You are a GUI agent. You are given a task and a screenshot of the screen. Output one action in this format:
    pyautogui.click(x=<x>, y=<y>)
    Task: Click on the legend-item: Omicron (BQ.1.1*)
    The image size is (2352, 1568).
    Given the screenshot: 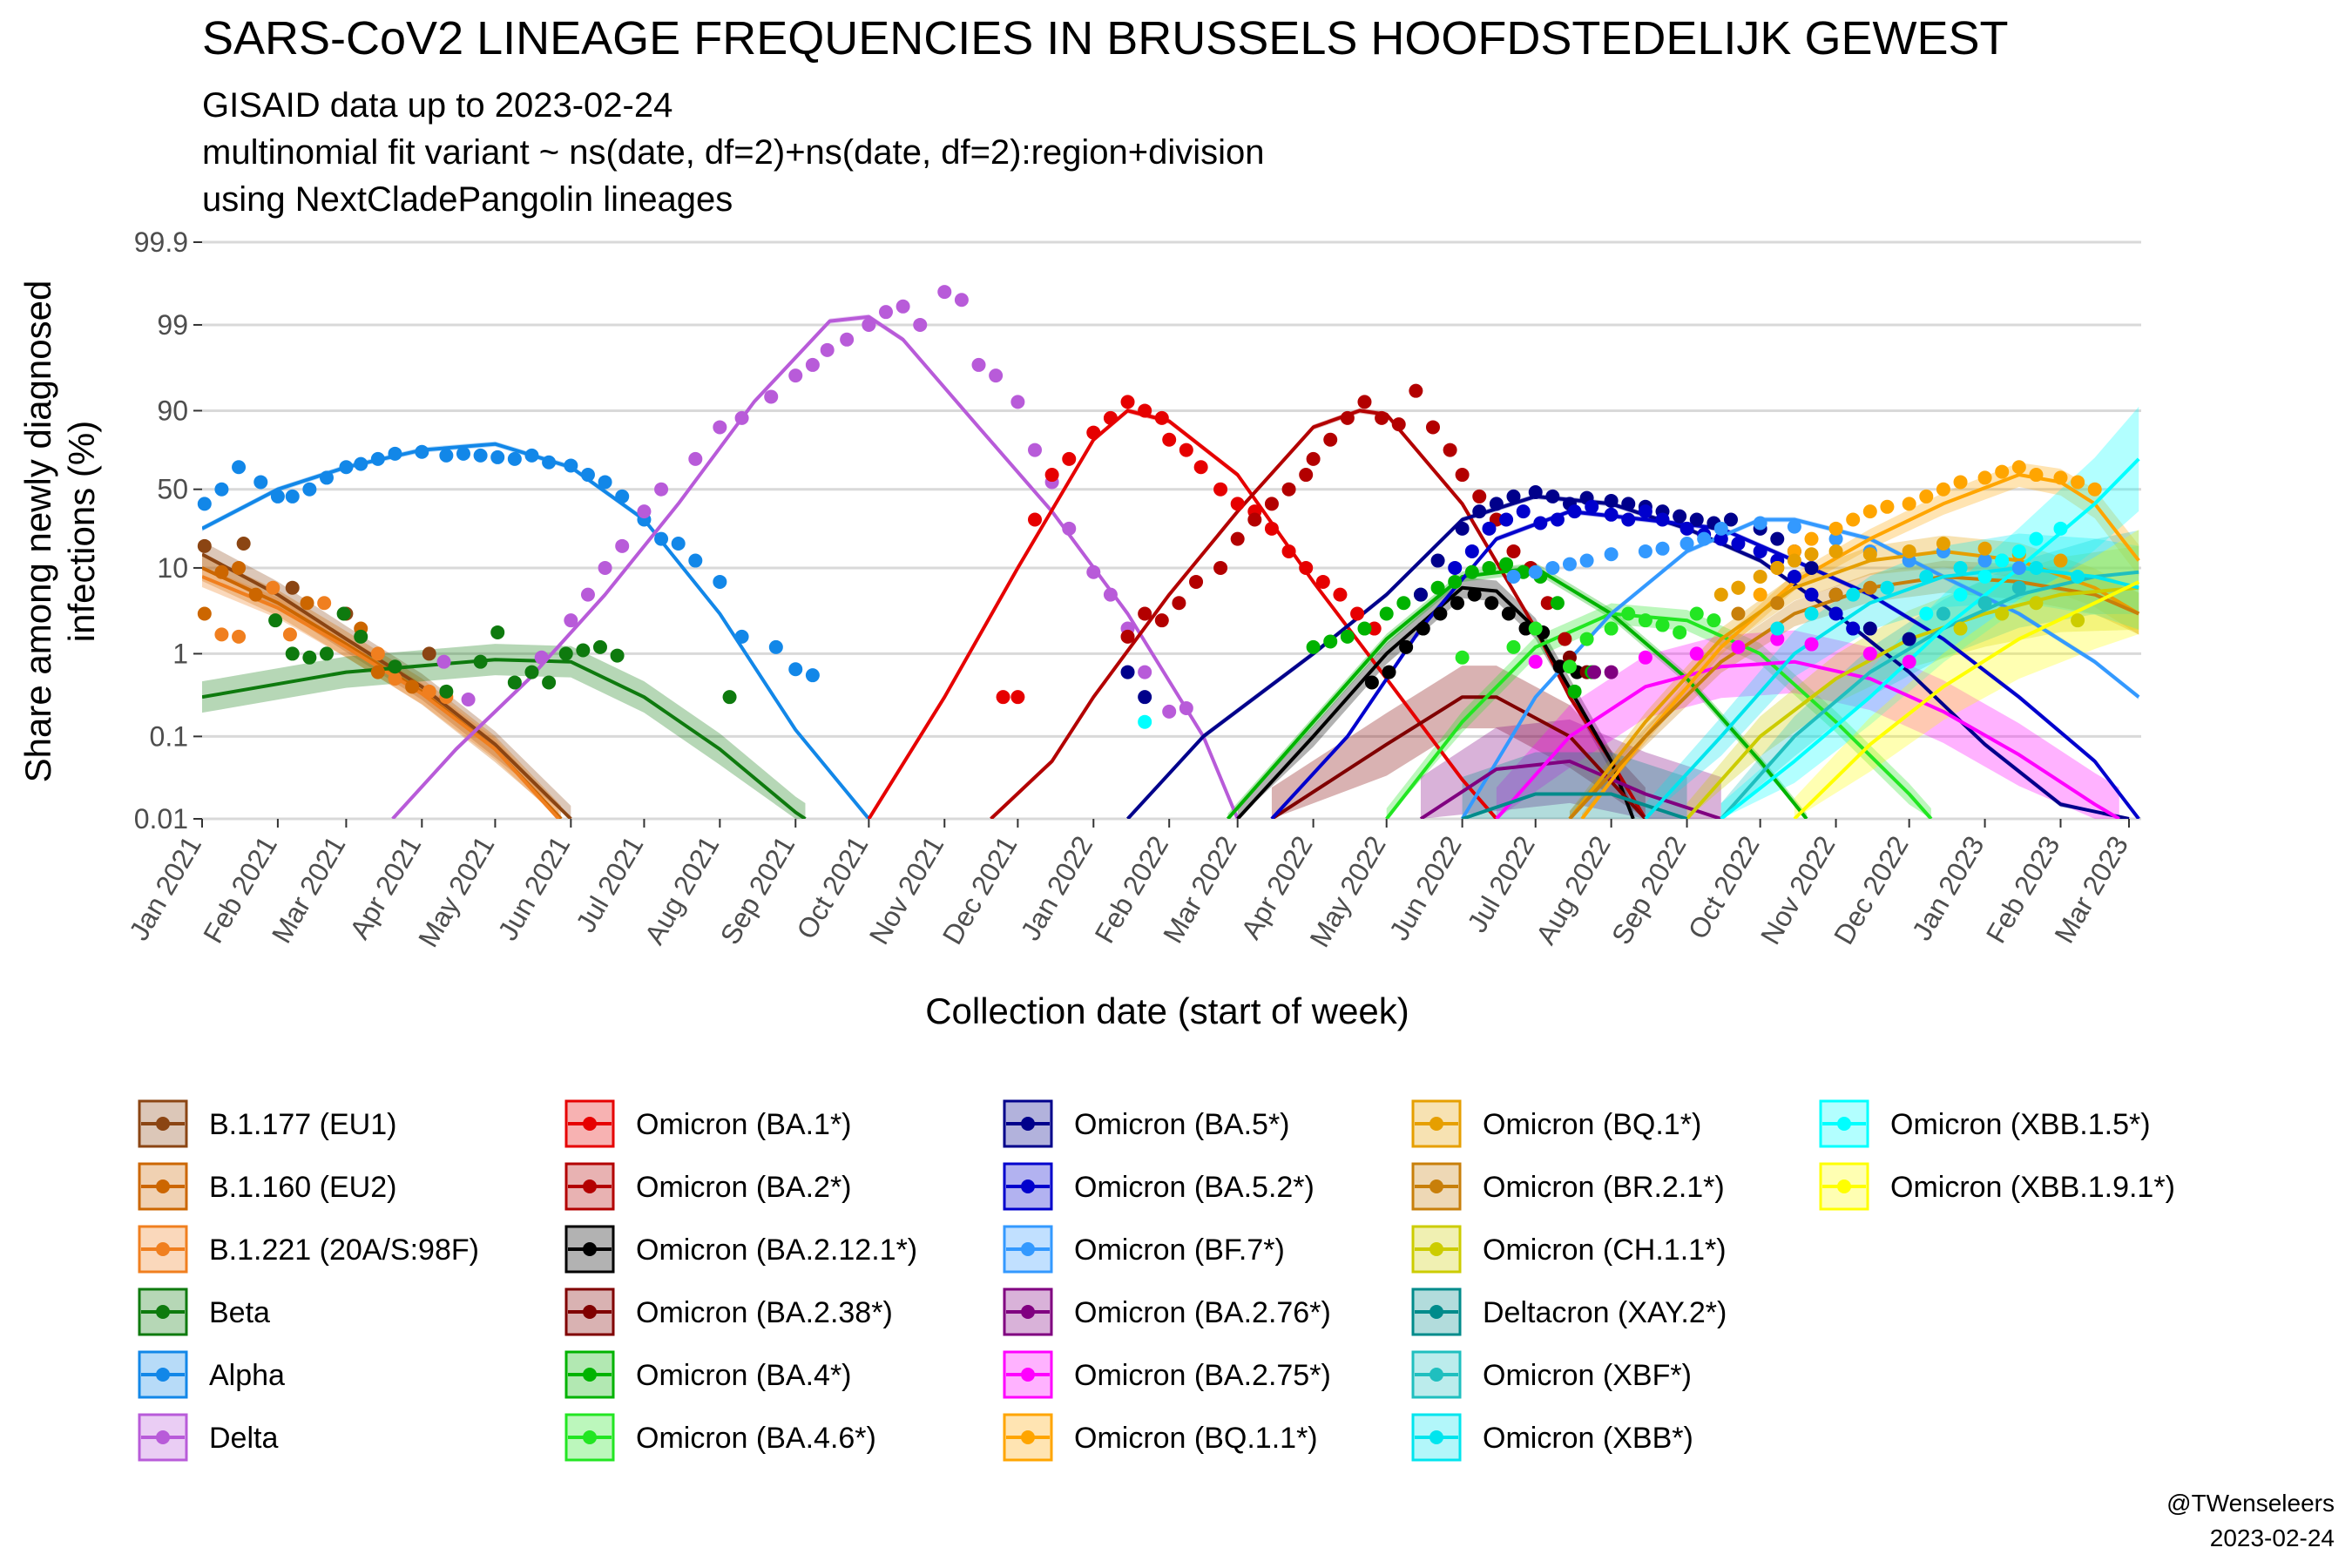 What is the action you would take?
    pyautogui.click(x=1160, y=1438)
    